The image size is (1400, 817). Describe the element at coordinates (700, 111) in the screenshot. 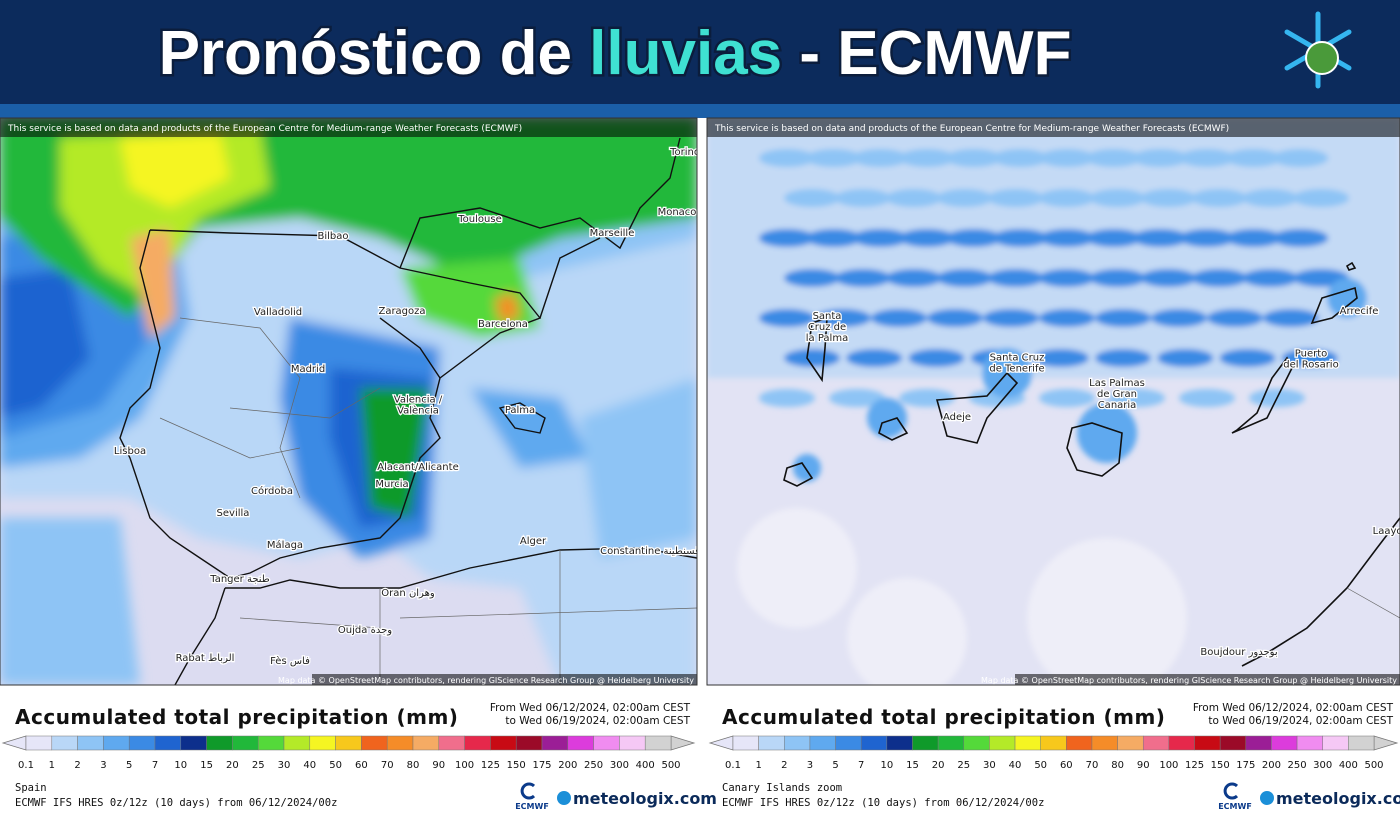

I see `header-stripe` at that location.